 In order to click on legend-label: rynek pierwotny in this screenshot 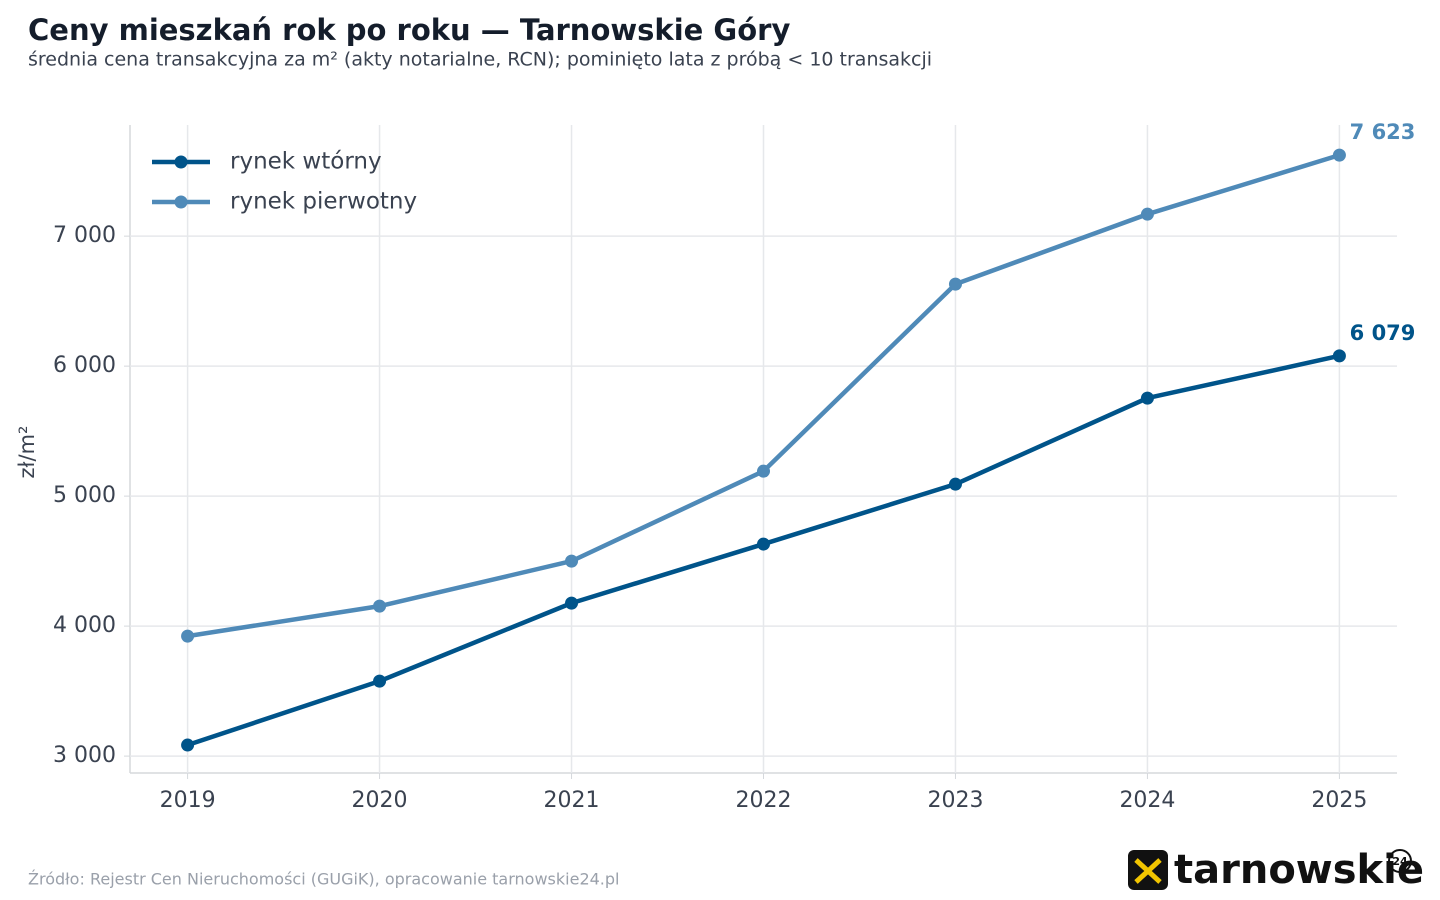, I will do `click(323, 202)`.